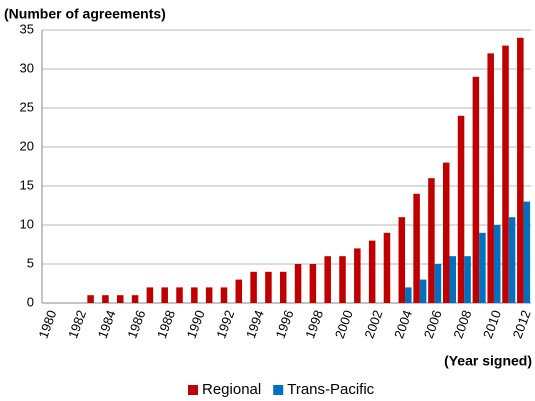 The image size is (535, 401). What do you see at coordinates (255, 324) in the screenshot?
I see `x-tick-label: 1994` at bounding box center [255, 324].